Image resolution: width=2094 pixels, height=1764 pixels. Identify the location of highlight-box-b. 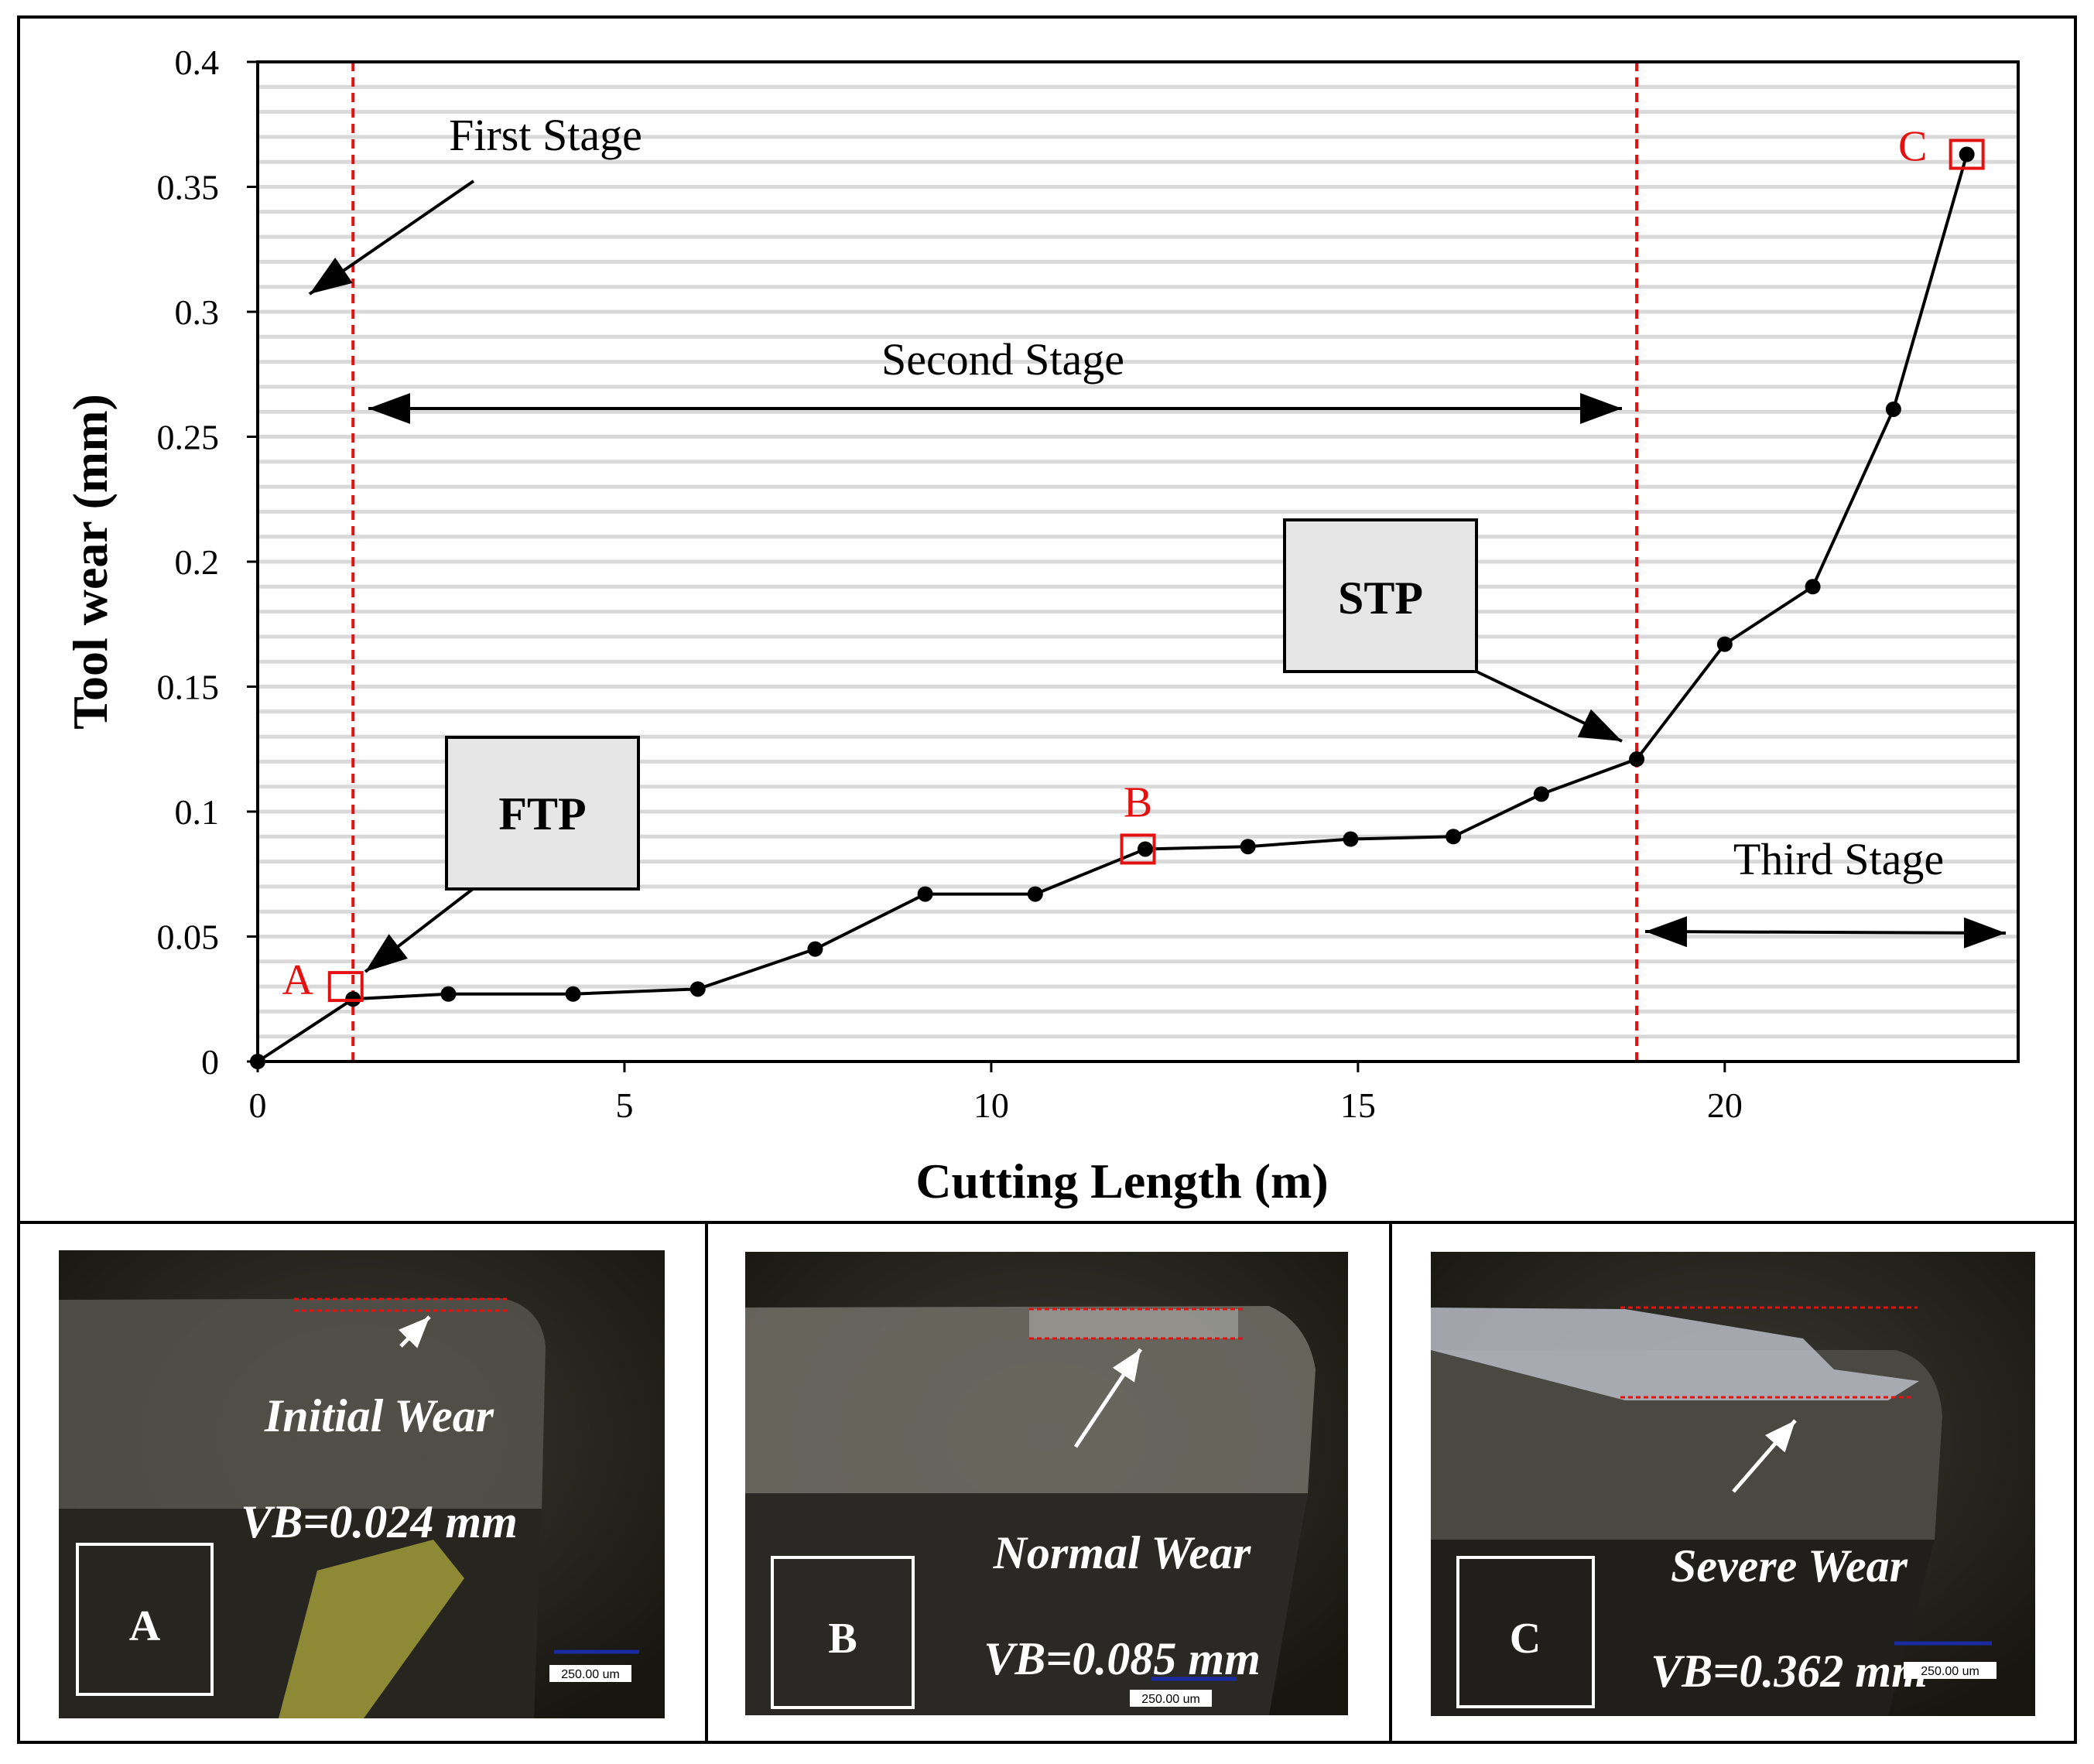
(1138, 849).